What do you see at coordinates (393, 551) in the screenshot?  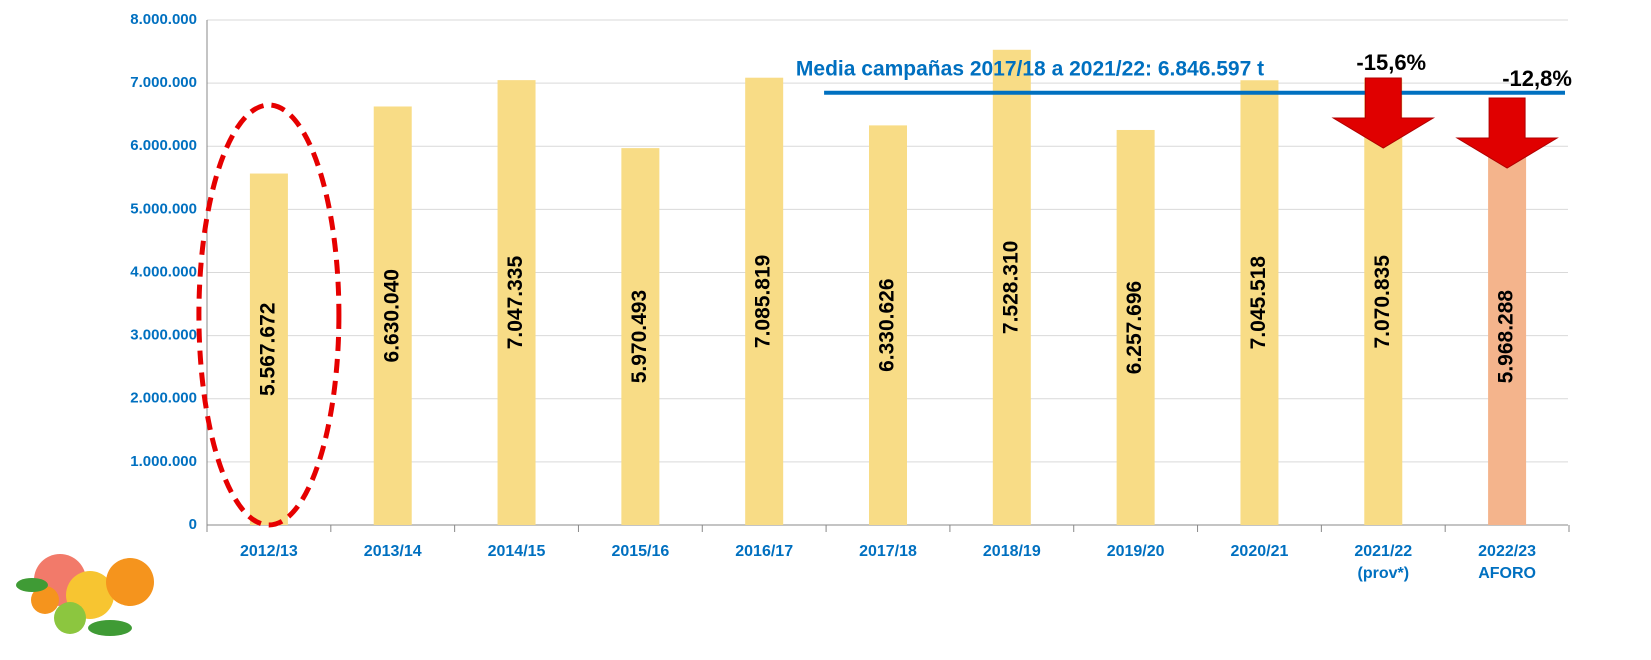 I see `x-tick-label: 2013/14` at bounding box center [393, 551].